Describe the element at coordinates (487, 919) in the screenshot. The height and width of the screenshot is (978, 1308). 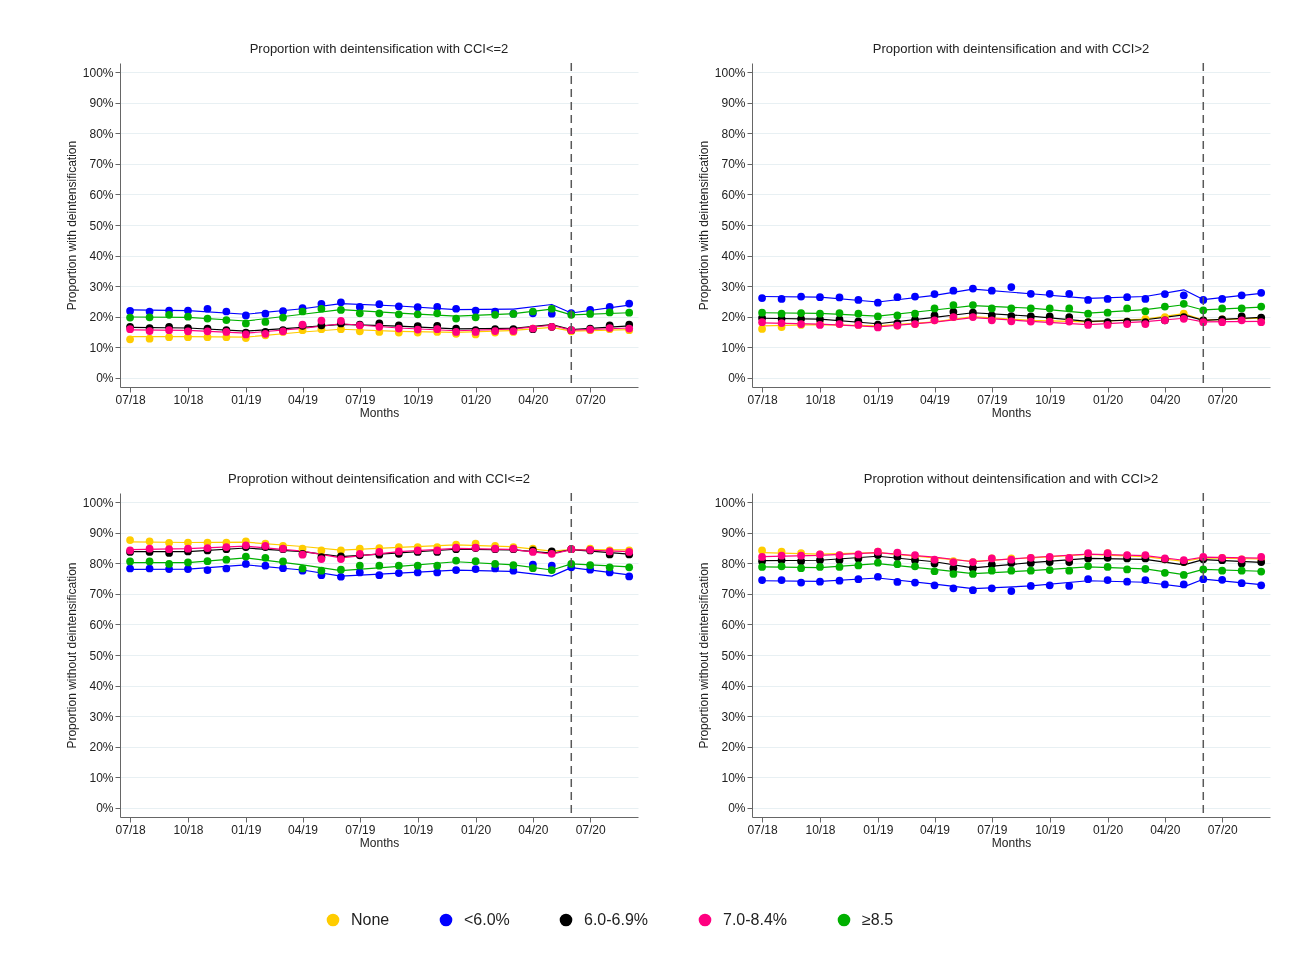
I see `legend-label: <6.0%` at that location.